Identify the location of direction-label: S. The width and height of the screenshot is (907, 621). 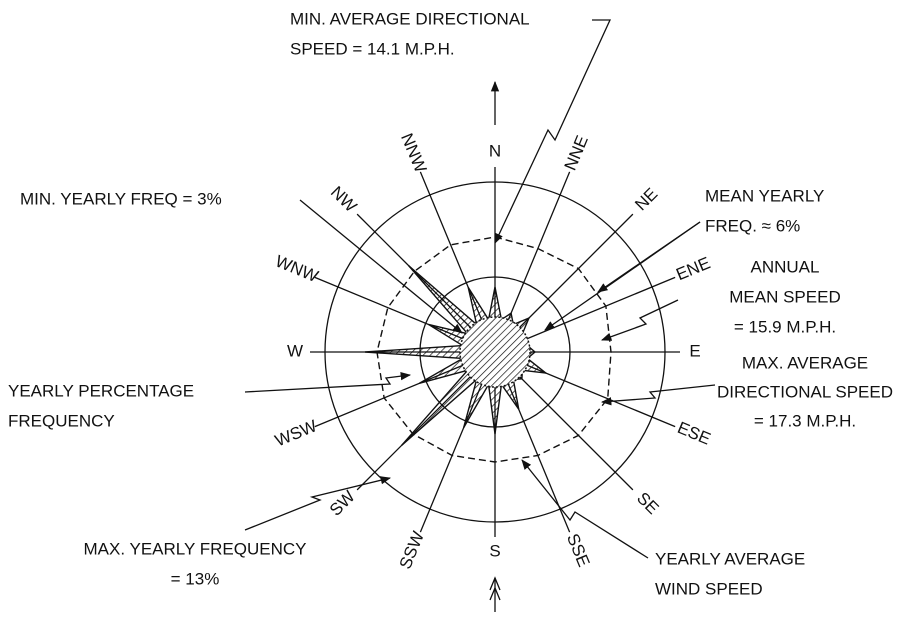
(494, 550).